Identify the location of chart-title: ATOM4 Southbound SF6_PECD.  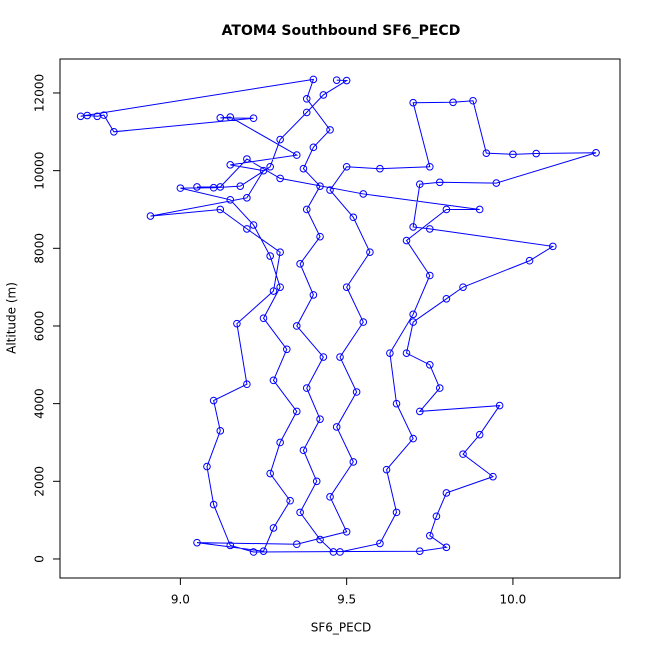
(341, 31).